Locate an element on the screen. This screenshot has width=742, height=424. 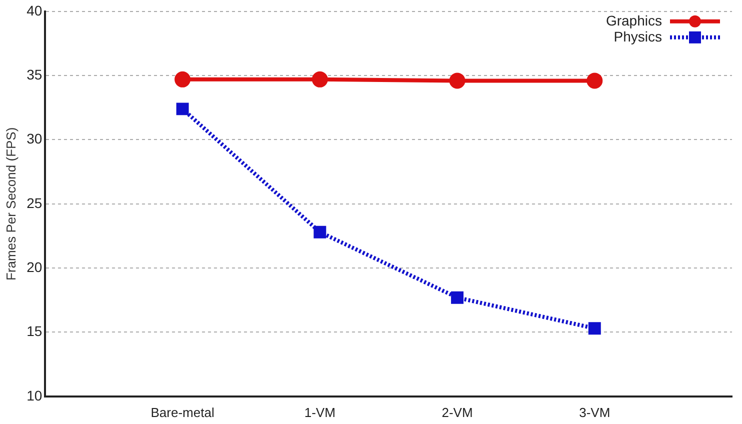
x-tick-label: 2-VM is located at coordinates (457, 412).